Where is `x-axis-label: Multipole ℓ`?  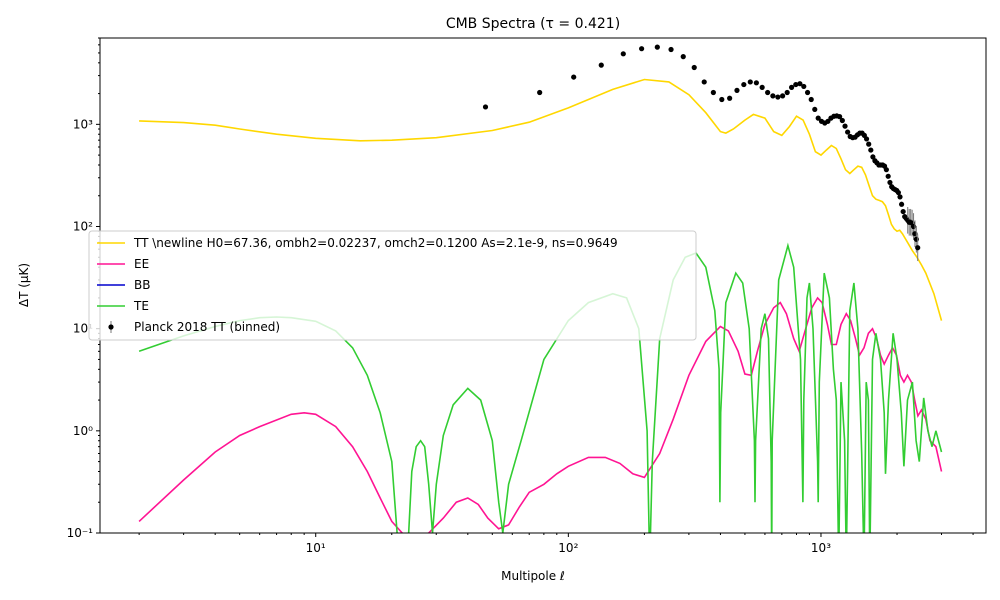 x-axis-label: Multipole ℓ is located at coordinates (533, 576).